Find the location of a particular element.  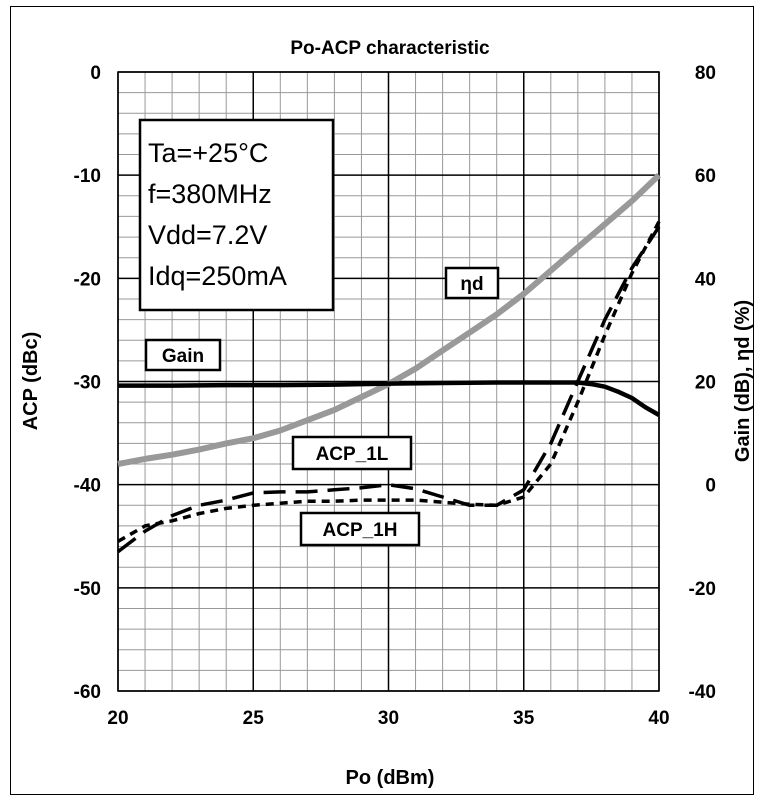

y-tick-label: -30 is located at coordinates (87, 383).